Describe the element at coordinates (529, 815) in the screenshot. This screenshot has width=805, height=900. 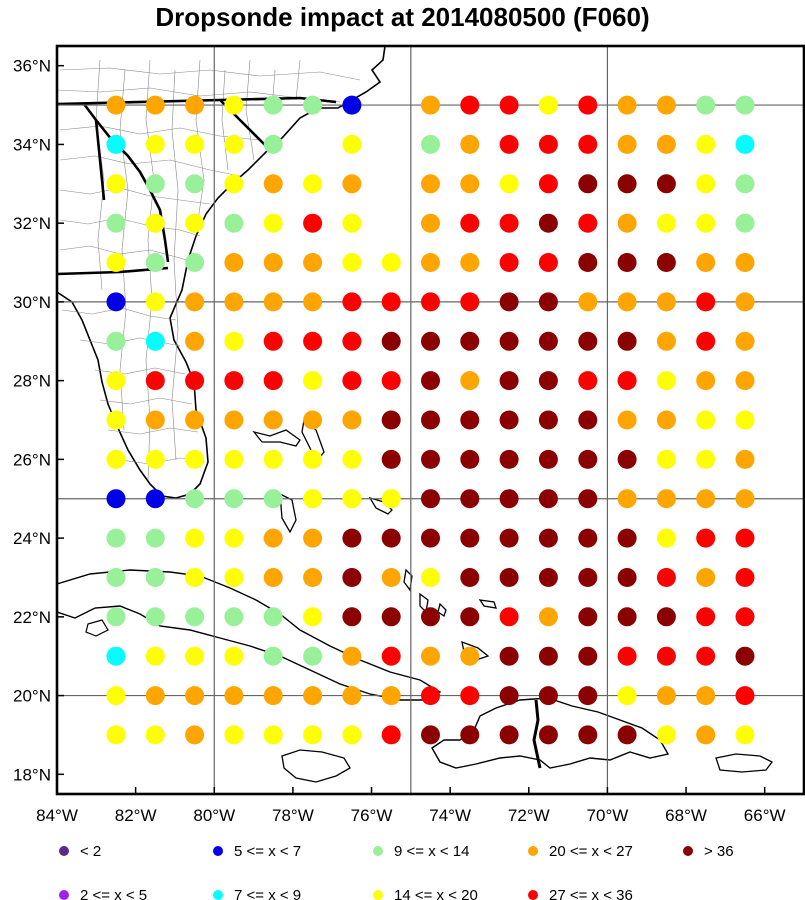
I see `lon-tick-label: 72°W` at that location.